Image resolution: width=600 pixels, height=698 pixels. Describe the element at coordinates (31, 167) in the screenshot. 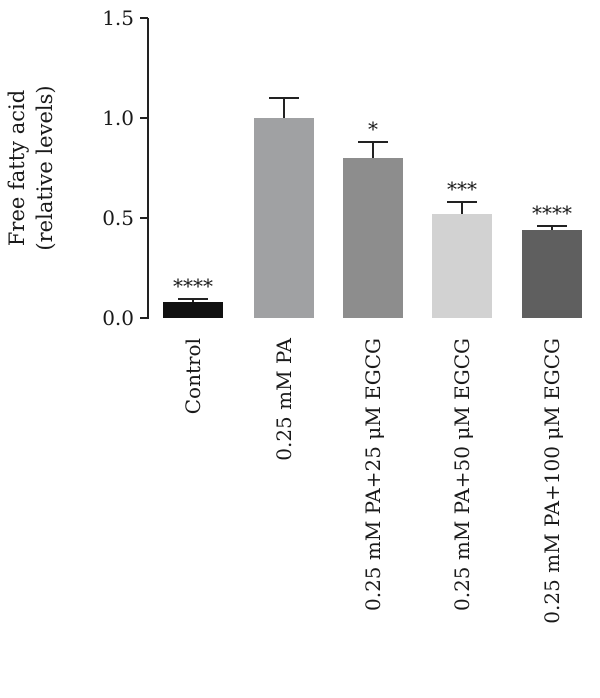

I see `y-axis-title: Free fatty acid (relative levels)` at that location.